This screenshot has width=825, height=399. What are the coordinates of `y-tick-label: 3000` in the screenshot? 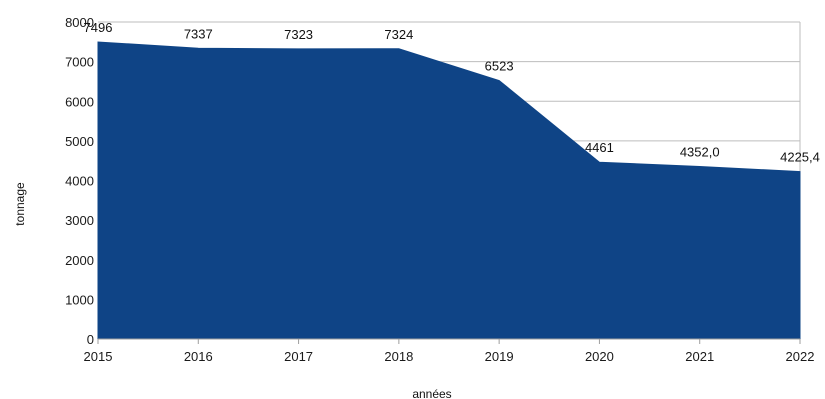 It's located at (79, 220).